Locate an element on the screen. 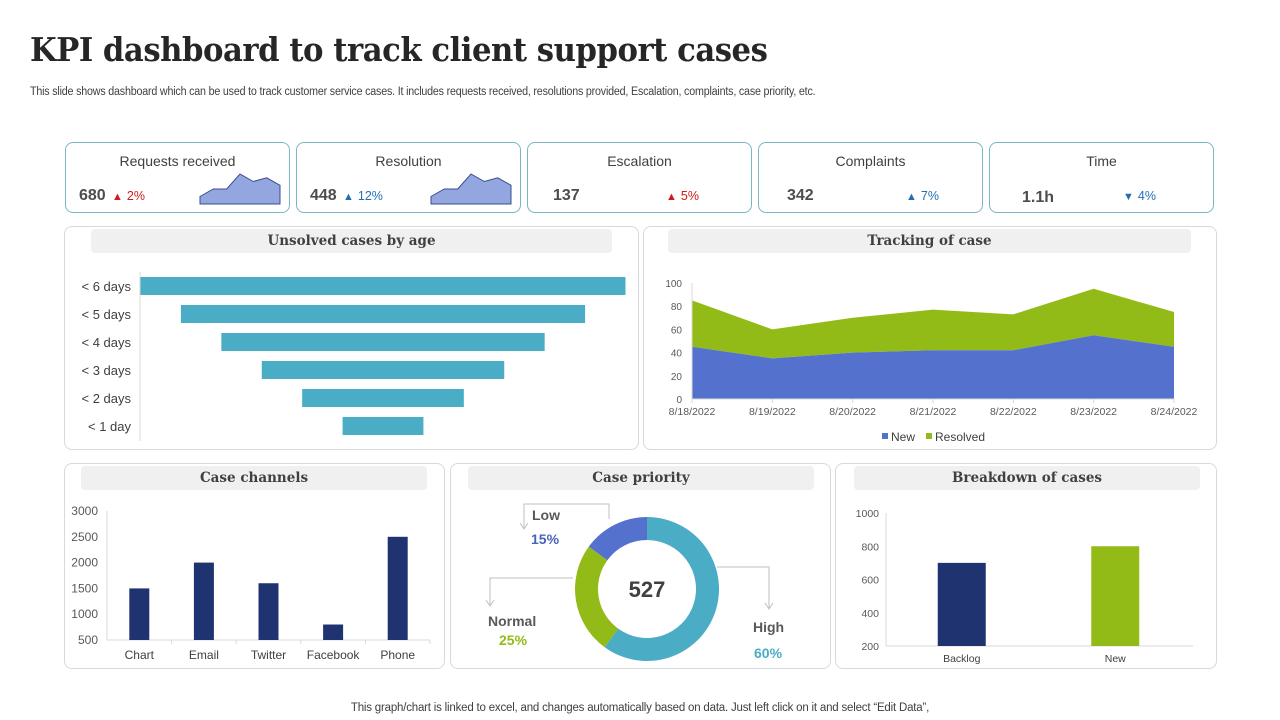  kpi-title: Escalation is located at coordinates (639, 161).